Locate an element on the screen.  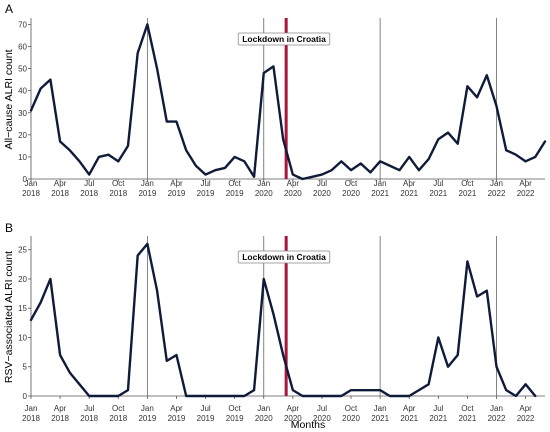
y-axis-title: All−cause ALRI count is located at coordinates (9, 99).